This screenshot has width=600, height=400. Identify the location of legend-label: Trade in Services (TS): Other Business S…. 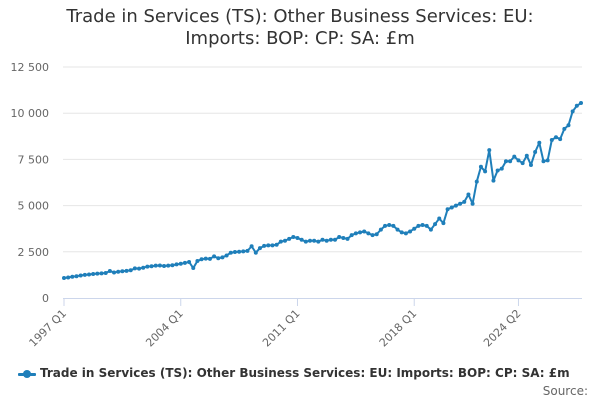
(305, 373).